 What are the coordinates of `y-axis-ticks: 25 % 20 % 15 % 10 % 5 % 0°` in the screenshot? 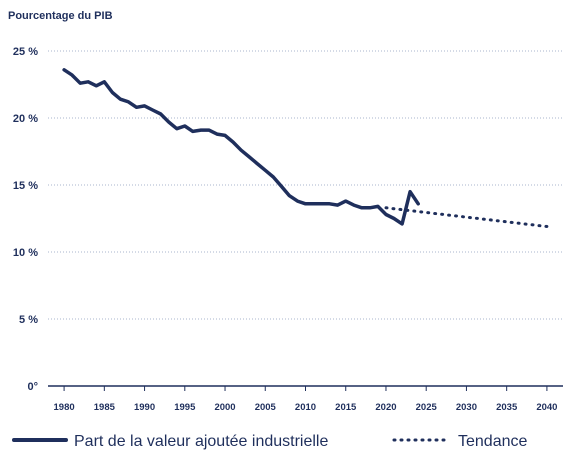 It's located at (25, 219).